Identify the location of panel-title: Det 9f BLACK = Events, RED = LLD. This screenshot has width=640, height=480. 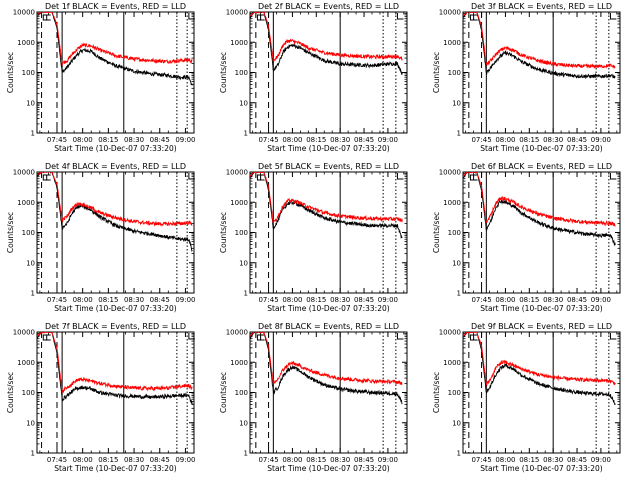
(541, 326).